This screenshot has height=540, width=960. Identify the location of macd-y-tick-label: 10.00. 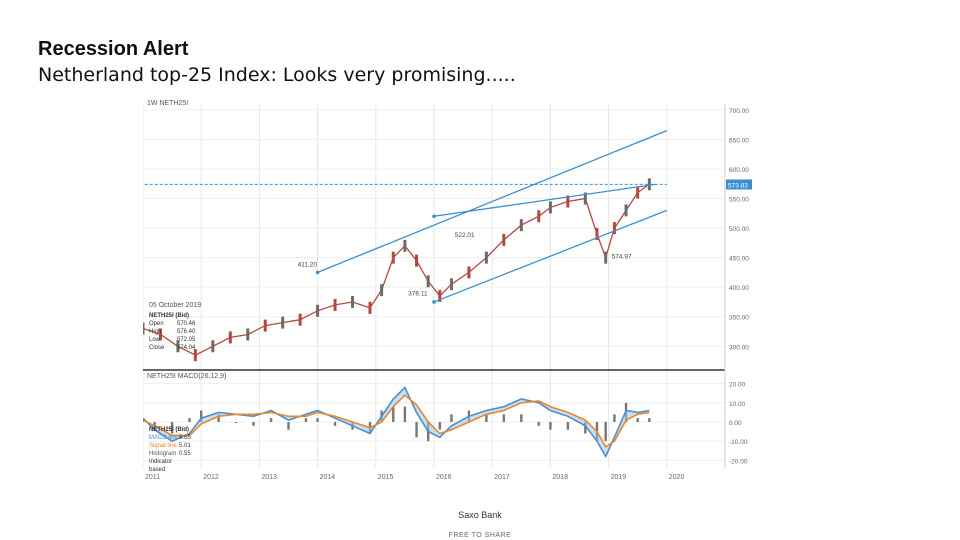
(737, 404).